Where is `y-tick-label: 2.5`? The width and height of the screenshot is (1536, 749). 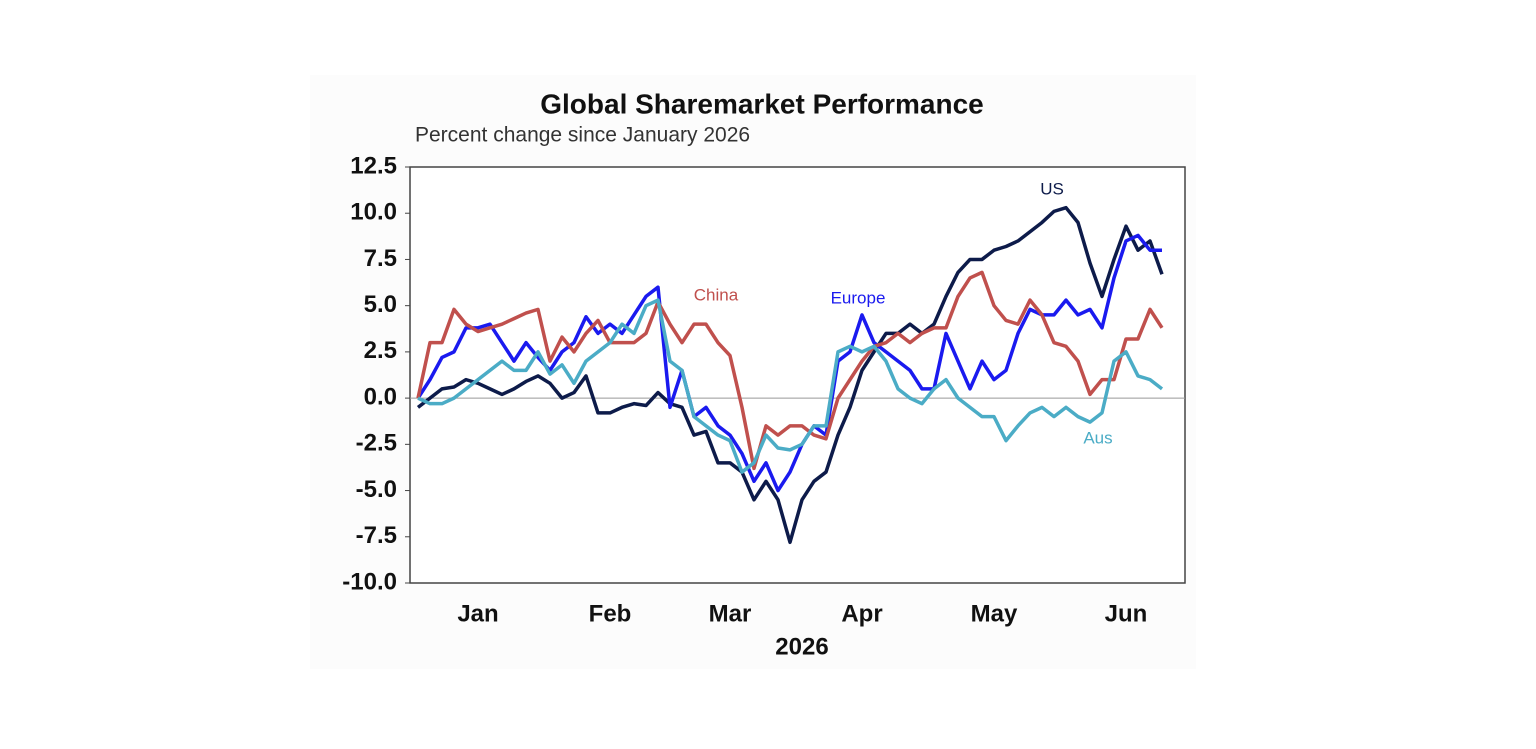
y-tick-label: 2.5 is located at coordinates (380, 350).